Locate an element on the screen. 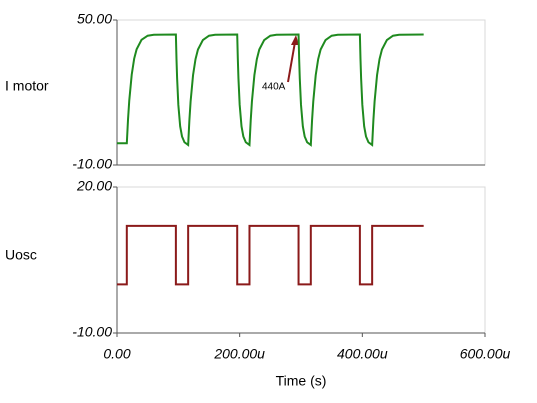 This screenshot has height=403, width=537. y-axis-label: Uosc is located at coordinates (21, 255).